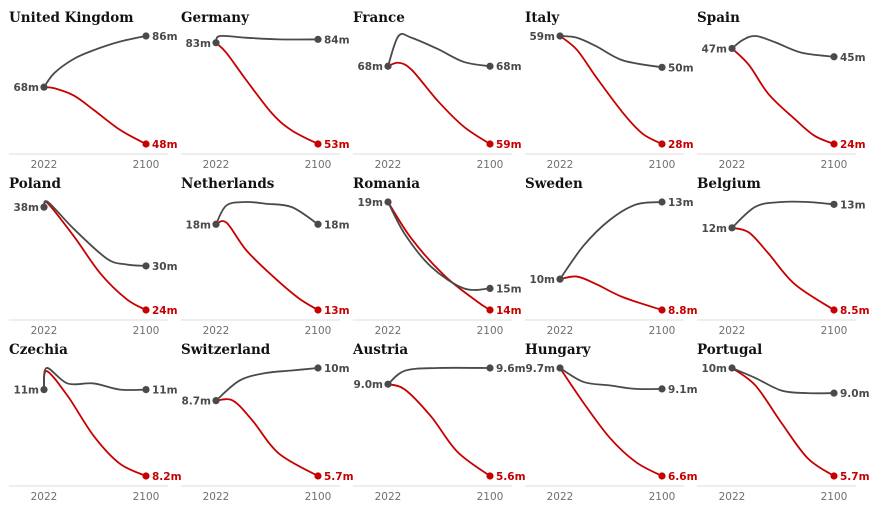  I want to click on line-chart: 2022 2100 59m 50m 28m, so click(609, 101).